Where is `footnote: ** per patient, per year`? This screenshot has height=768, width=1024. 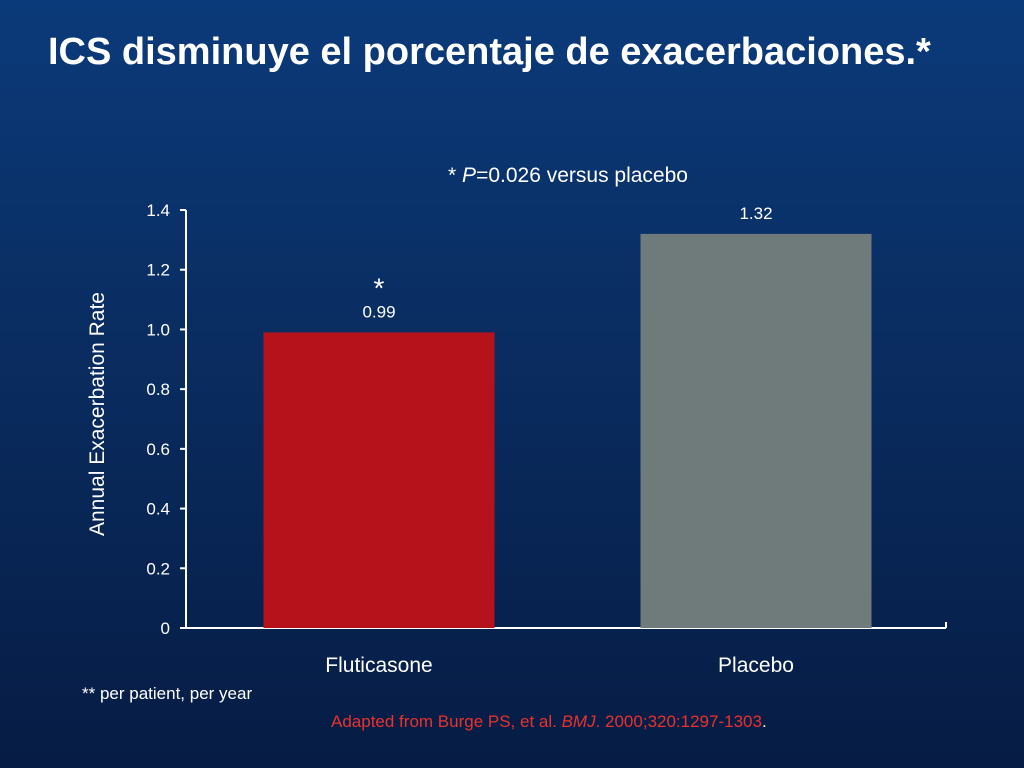 footnote: ** per patient, per year is located at coordinates (167, 693).